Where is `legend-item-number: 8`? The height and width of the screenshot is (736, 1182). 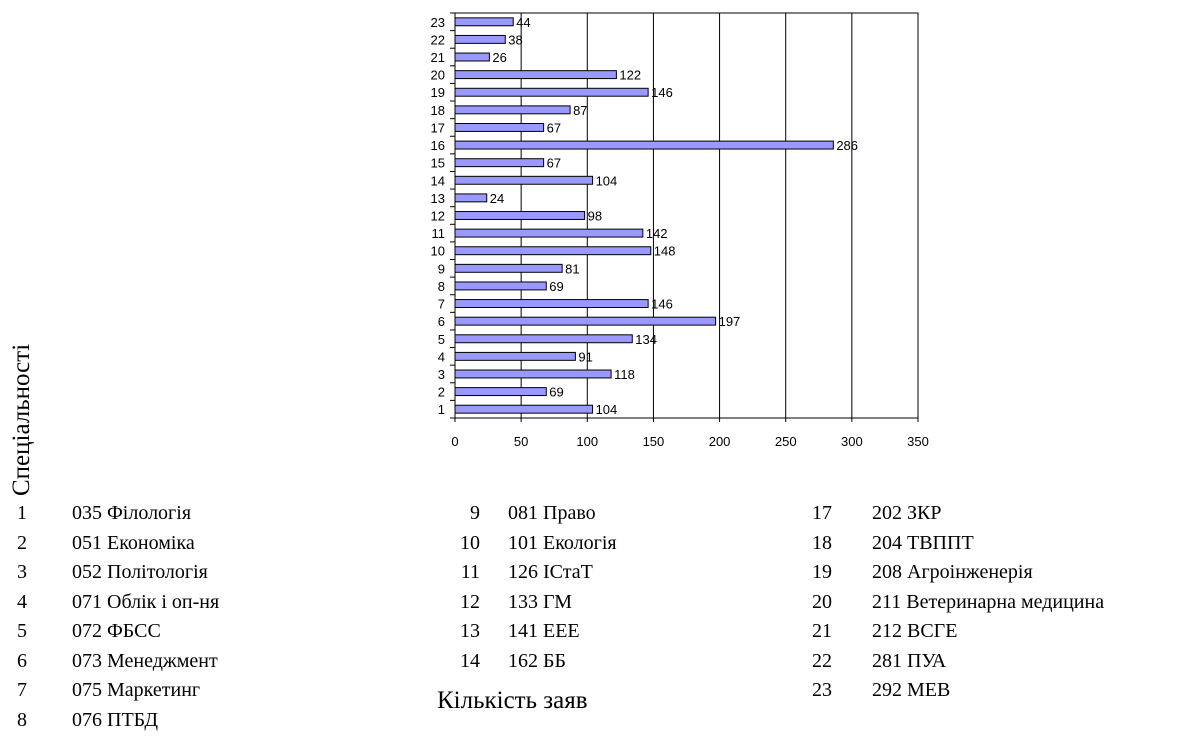 legend-item-number: 8 is located at coordinates (22, 719).